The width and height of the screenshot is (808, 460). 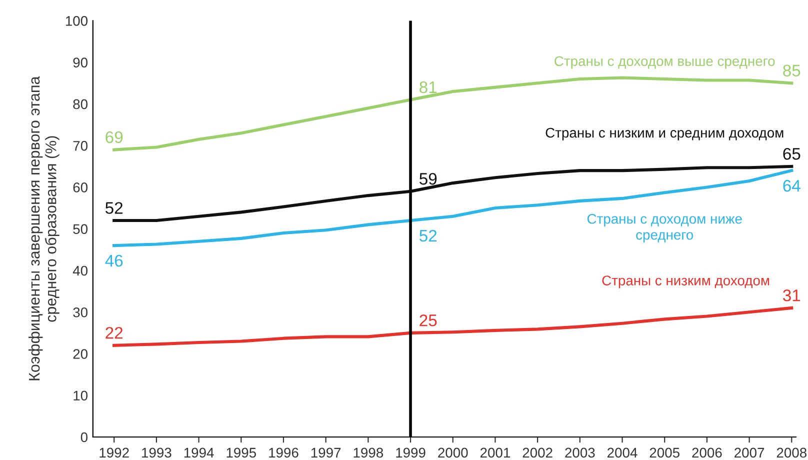 I want to click on data-label: 31, so click(x=791, y=296).